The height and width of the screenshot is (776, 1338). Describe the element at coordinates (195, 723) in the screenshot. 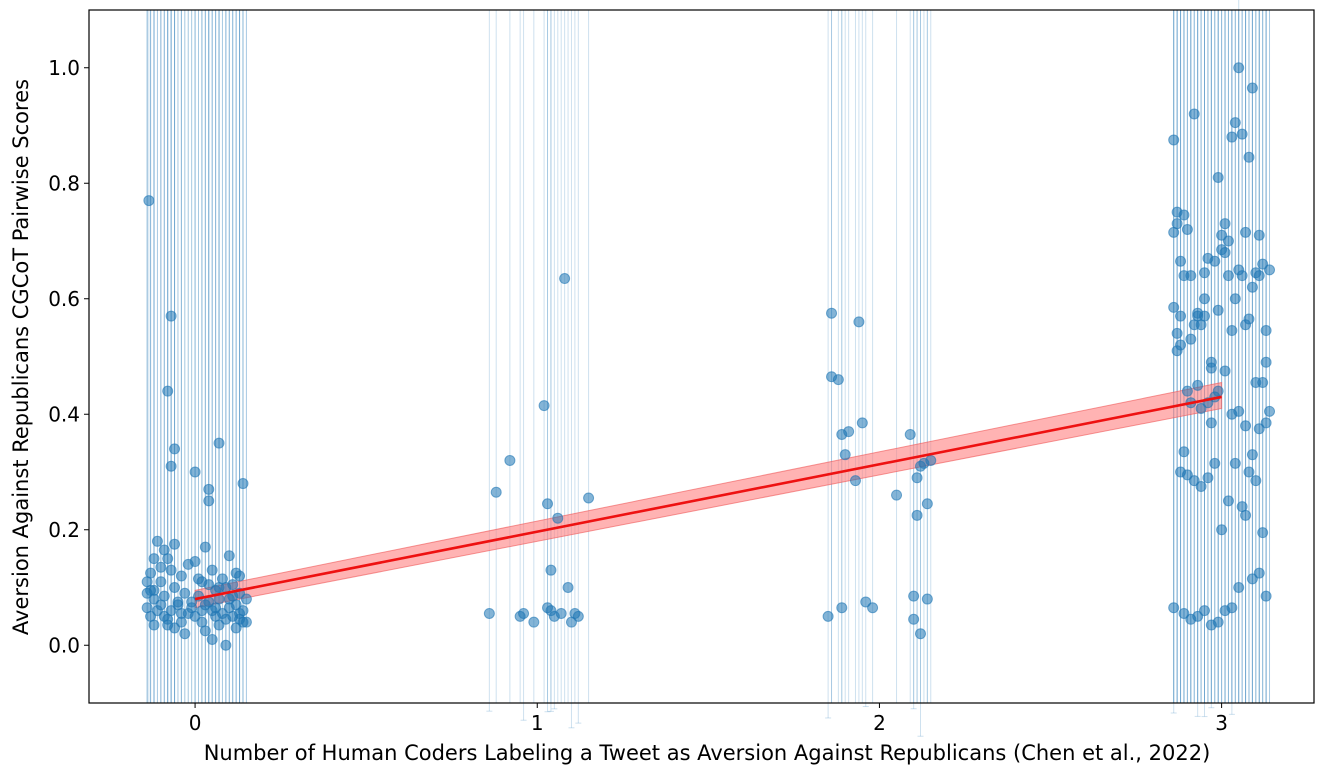

I see `x-tick-label: 0` at that location.